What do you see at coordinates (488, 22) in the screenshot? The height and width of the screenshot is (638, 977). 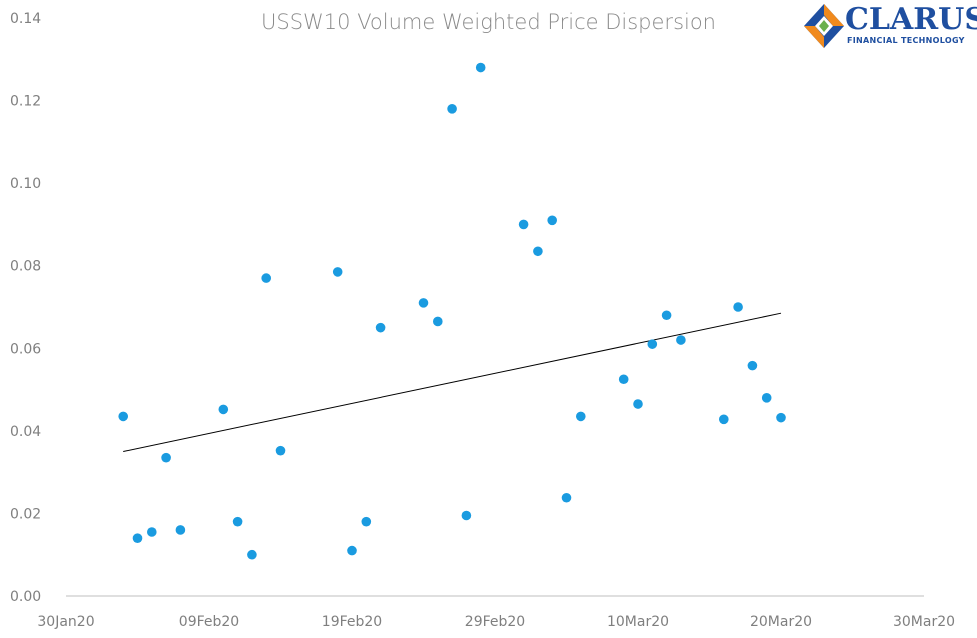 I see `chart-title: USSW10 Volume Weighted Price Dispersion` at bounding box center [488, 22].